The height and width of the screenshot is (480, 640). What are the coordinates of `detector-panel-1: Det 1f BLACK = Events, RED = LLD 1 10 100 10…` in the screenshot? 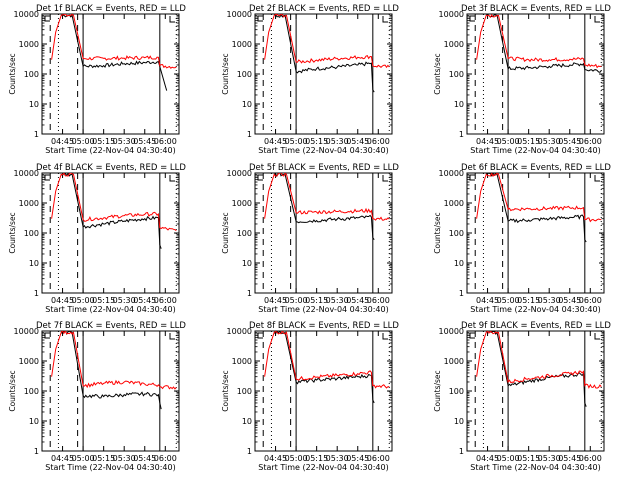 It's located at (97, 79).